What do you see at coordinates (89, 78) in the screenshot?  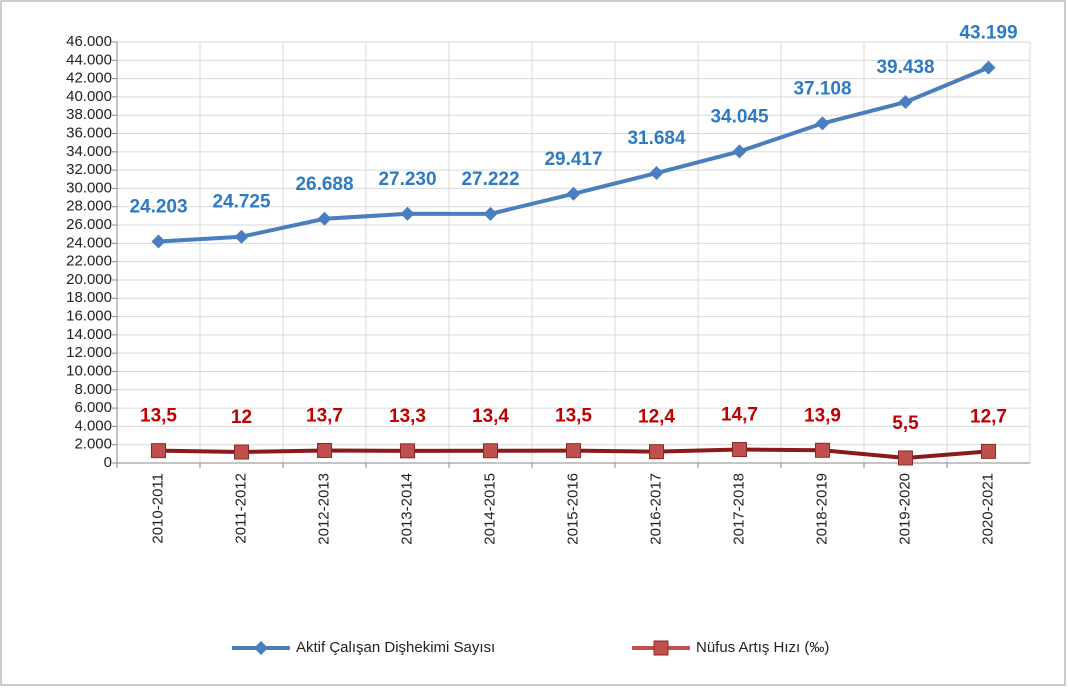 I see `y-tick-label: 42.000` at bounding box center [89, 78].